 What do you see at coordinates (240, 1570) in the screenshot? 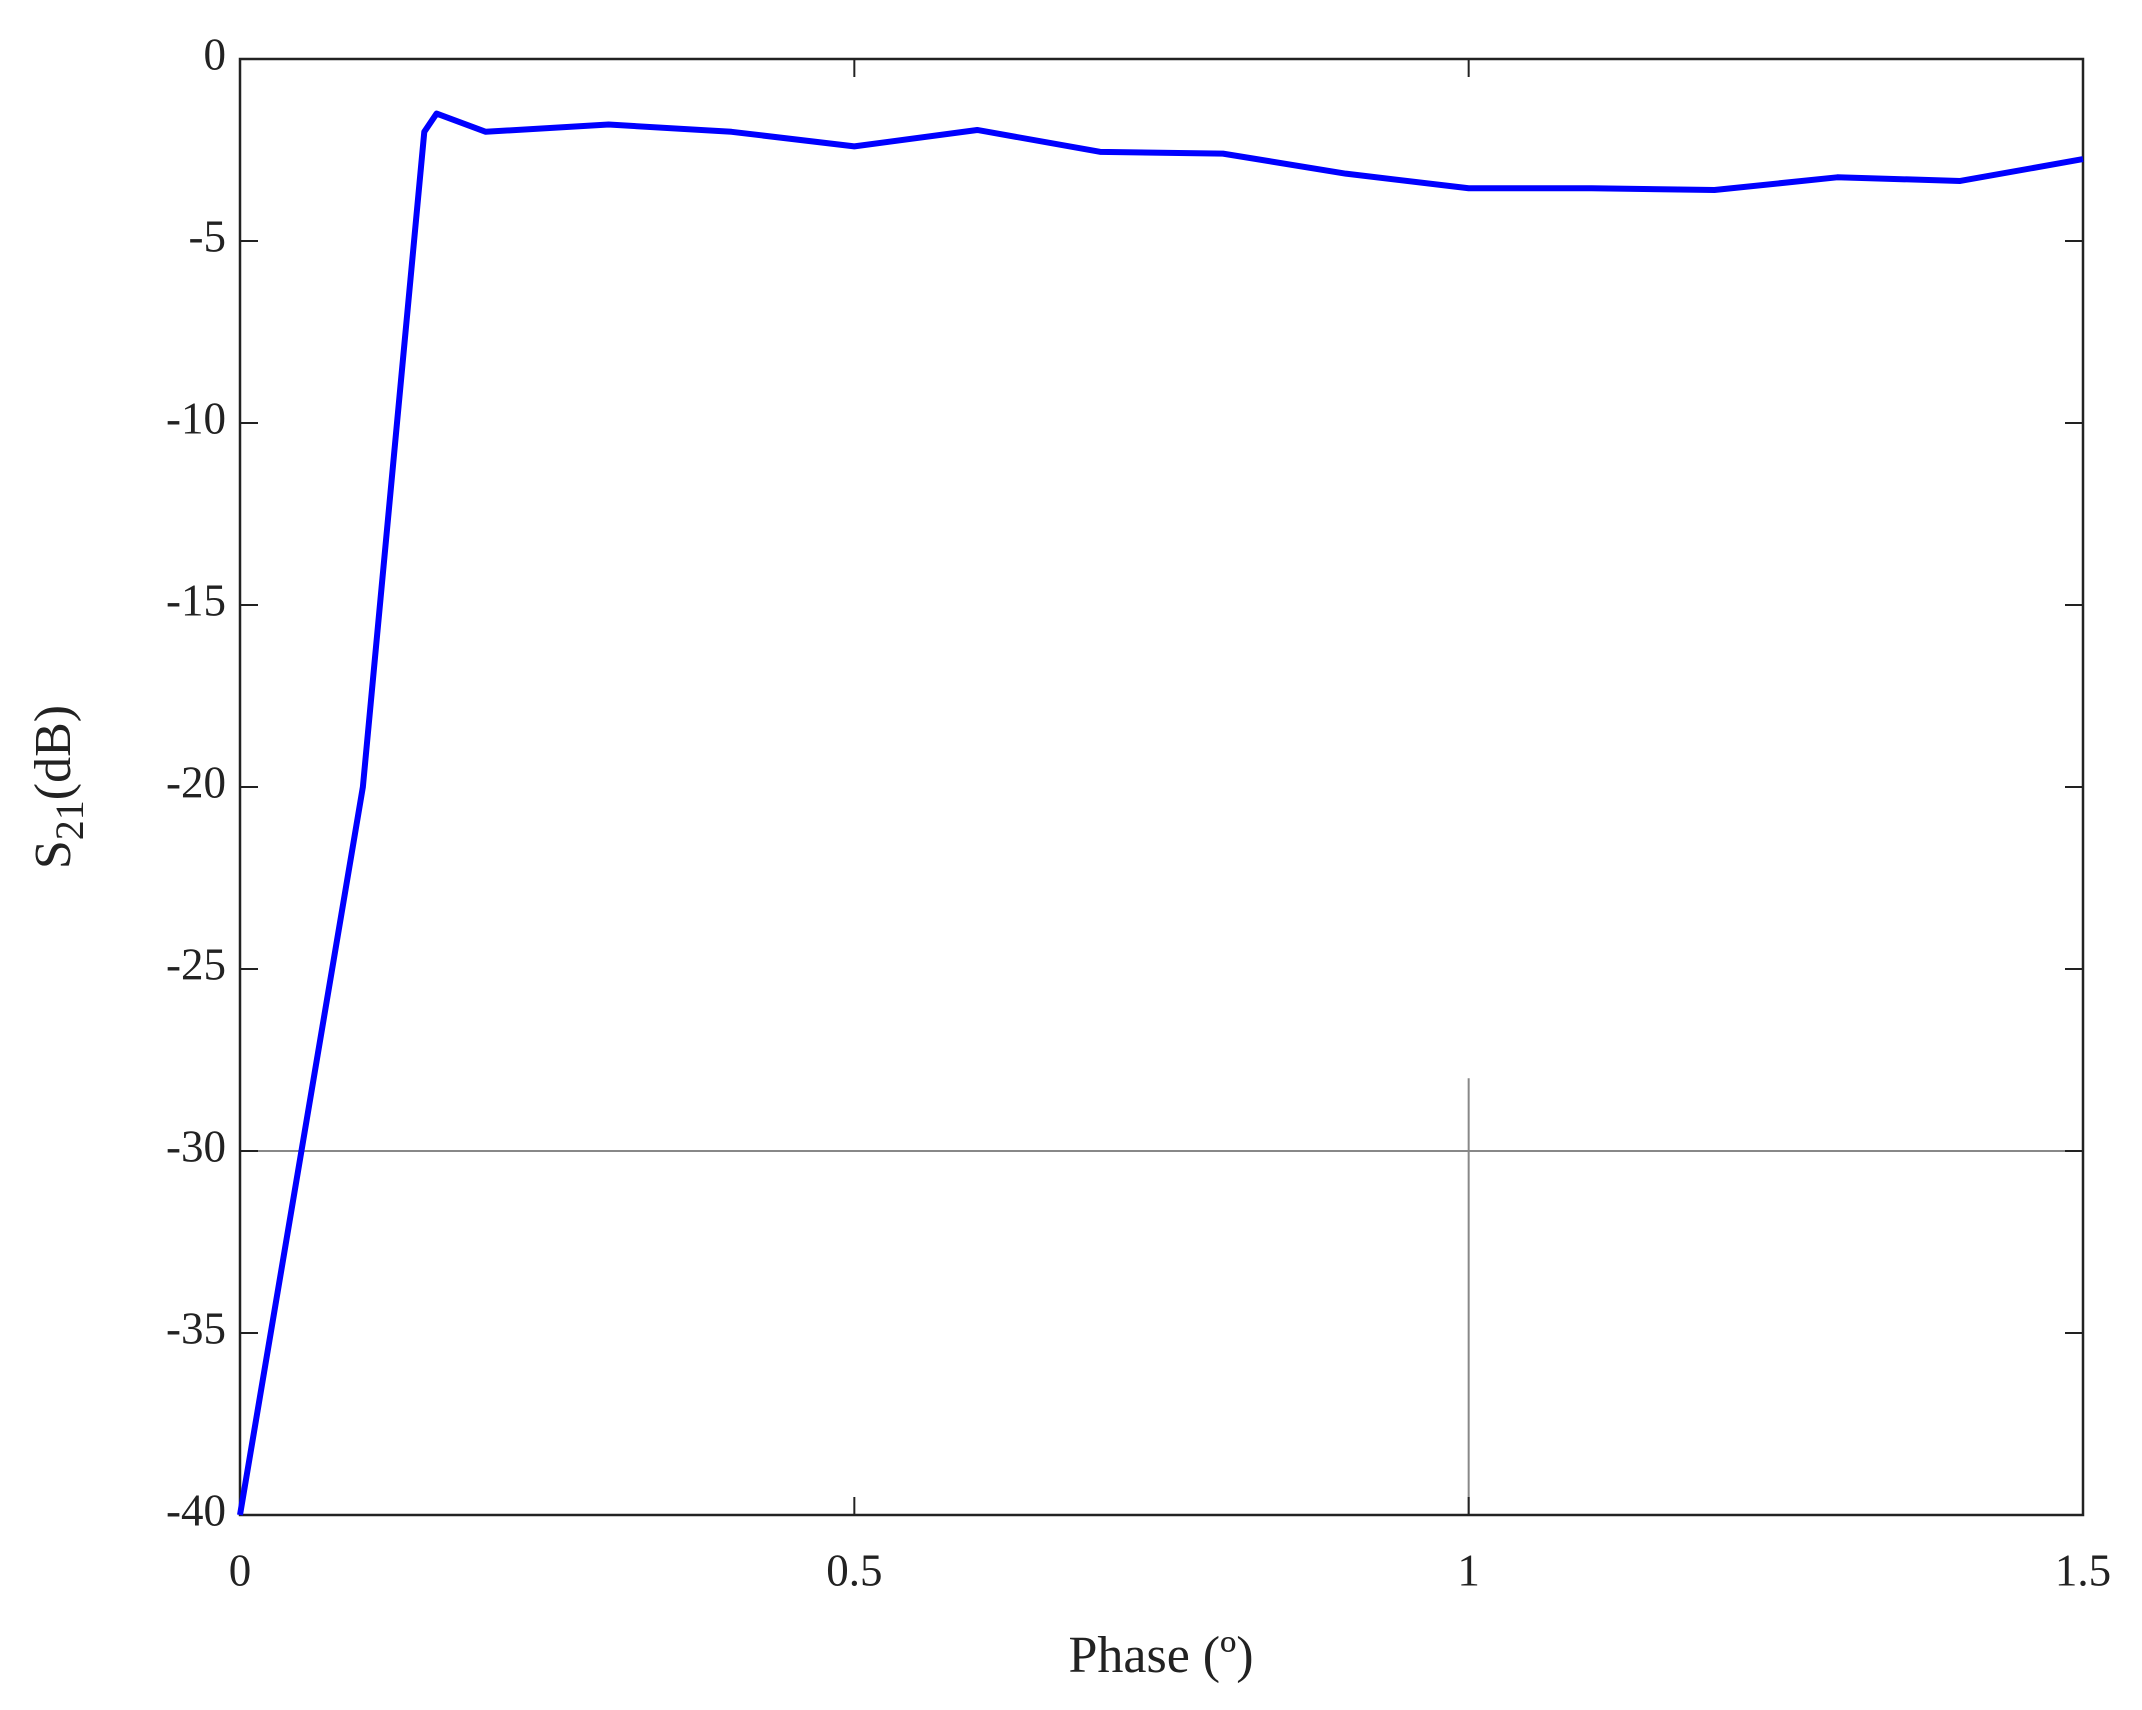
I see `x-tick-label: 0` at bounding box center [240, 1570].